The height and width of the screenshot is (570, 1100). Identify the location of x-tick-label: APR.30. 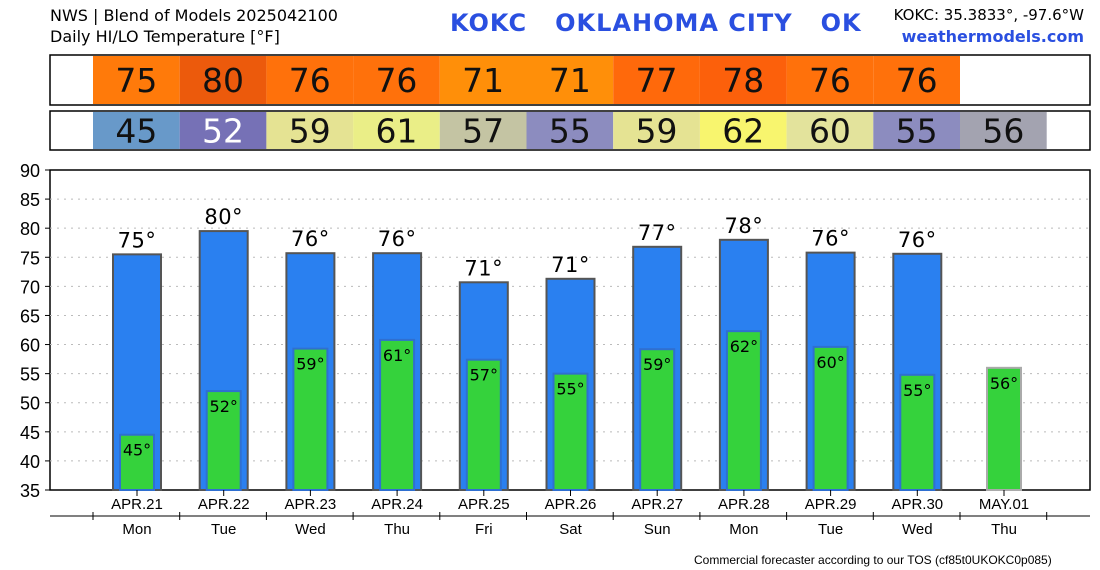
(917, 504).